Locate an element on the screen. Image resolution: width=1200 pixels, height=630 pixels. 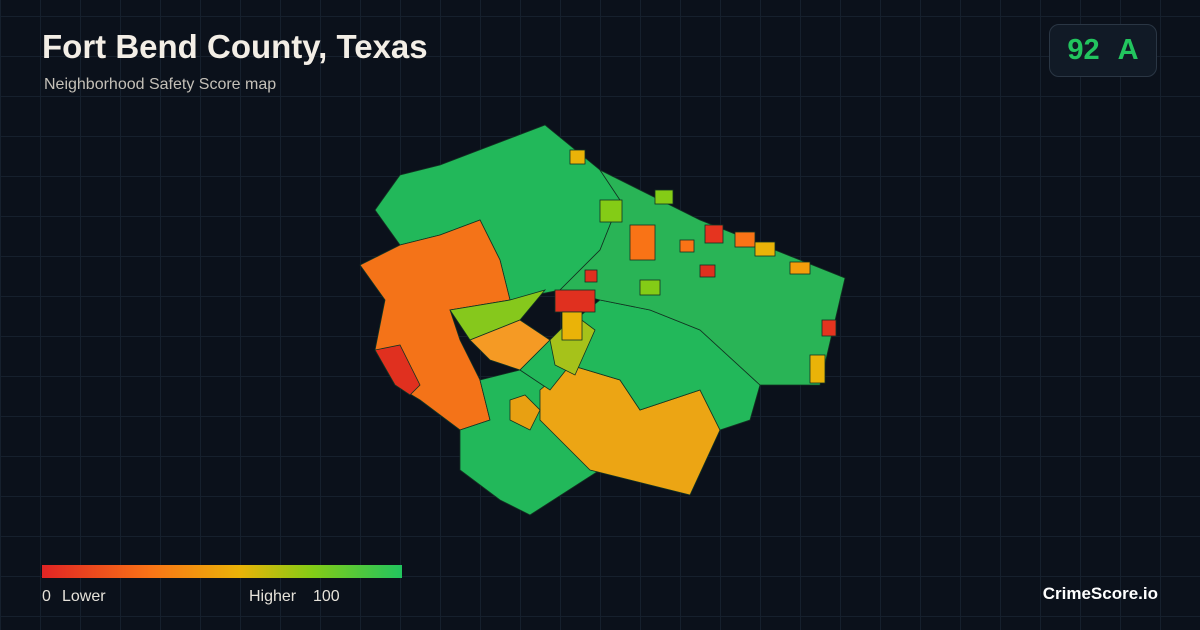
legend-min: 0 is located at coordinates (46, 596).